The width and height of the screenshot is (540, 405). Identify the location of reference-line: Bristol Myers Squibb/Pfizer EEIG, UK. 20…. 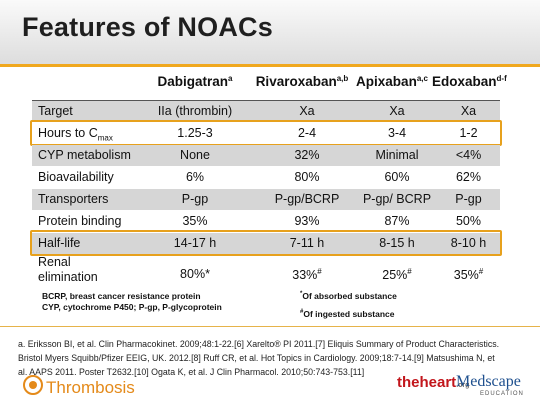
(256, 358).